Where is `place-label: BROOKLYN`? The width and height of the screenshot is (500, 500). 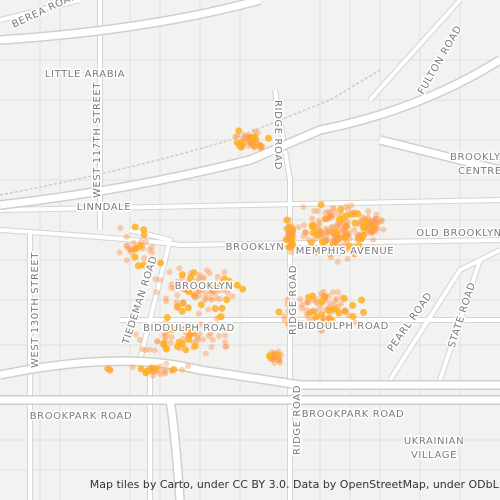 place-label: BROOKLYN is located at coordinates (475, 157).